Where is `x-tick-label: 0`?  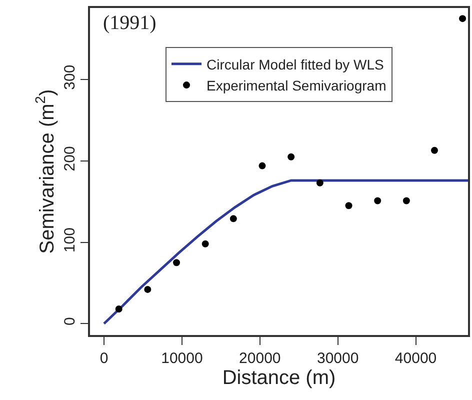 x-tick-label: 0 is located at coordinates (104, 358).